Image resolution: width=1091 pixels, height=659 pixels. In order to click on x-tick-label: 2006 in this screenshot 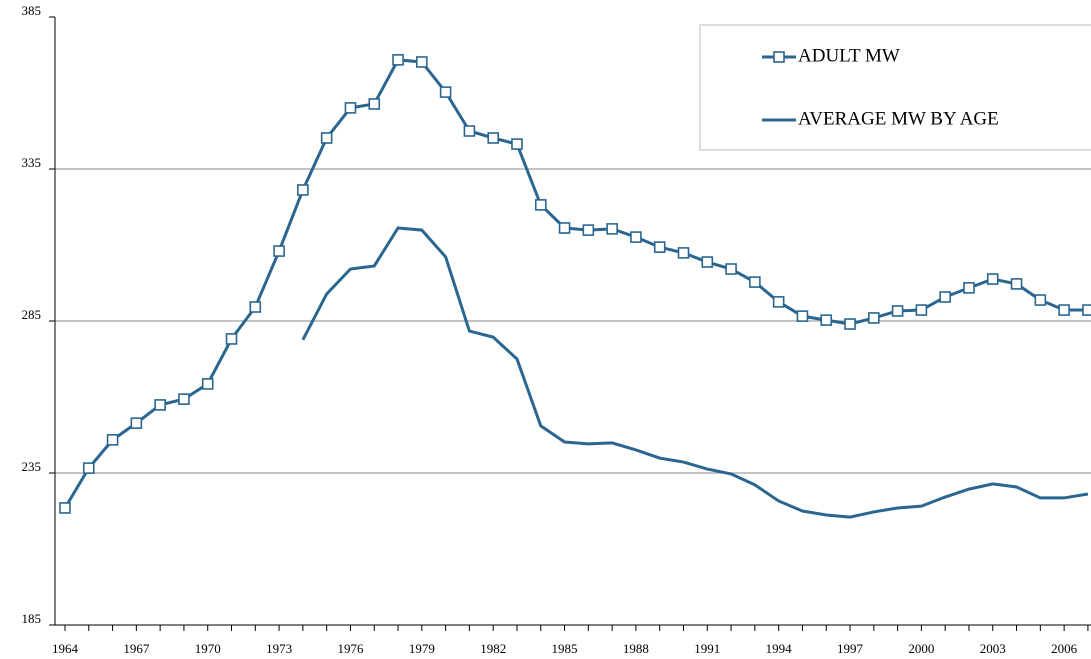, I will do `click(1064, 648)`.